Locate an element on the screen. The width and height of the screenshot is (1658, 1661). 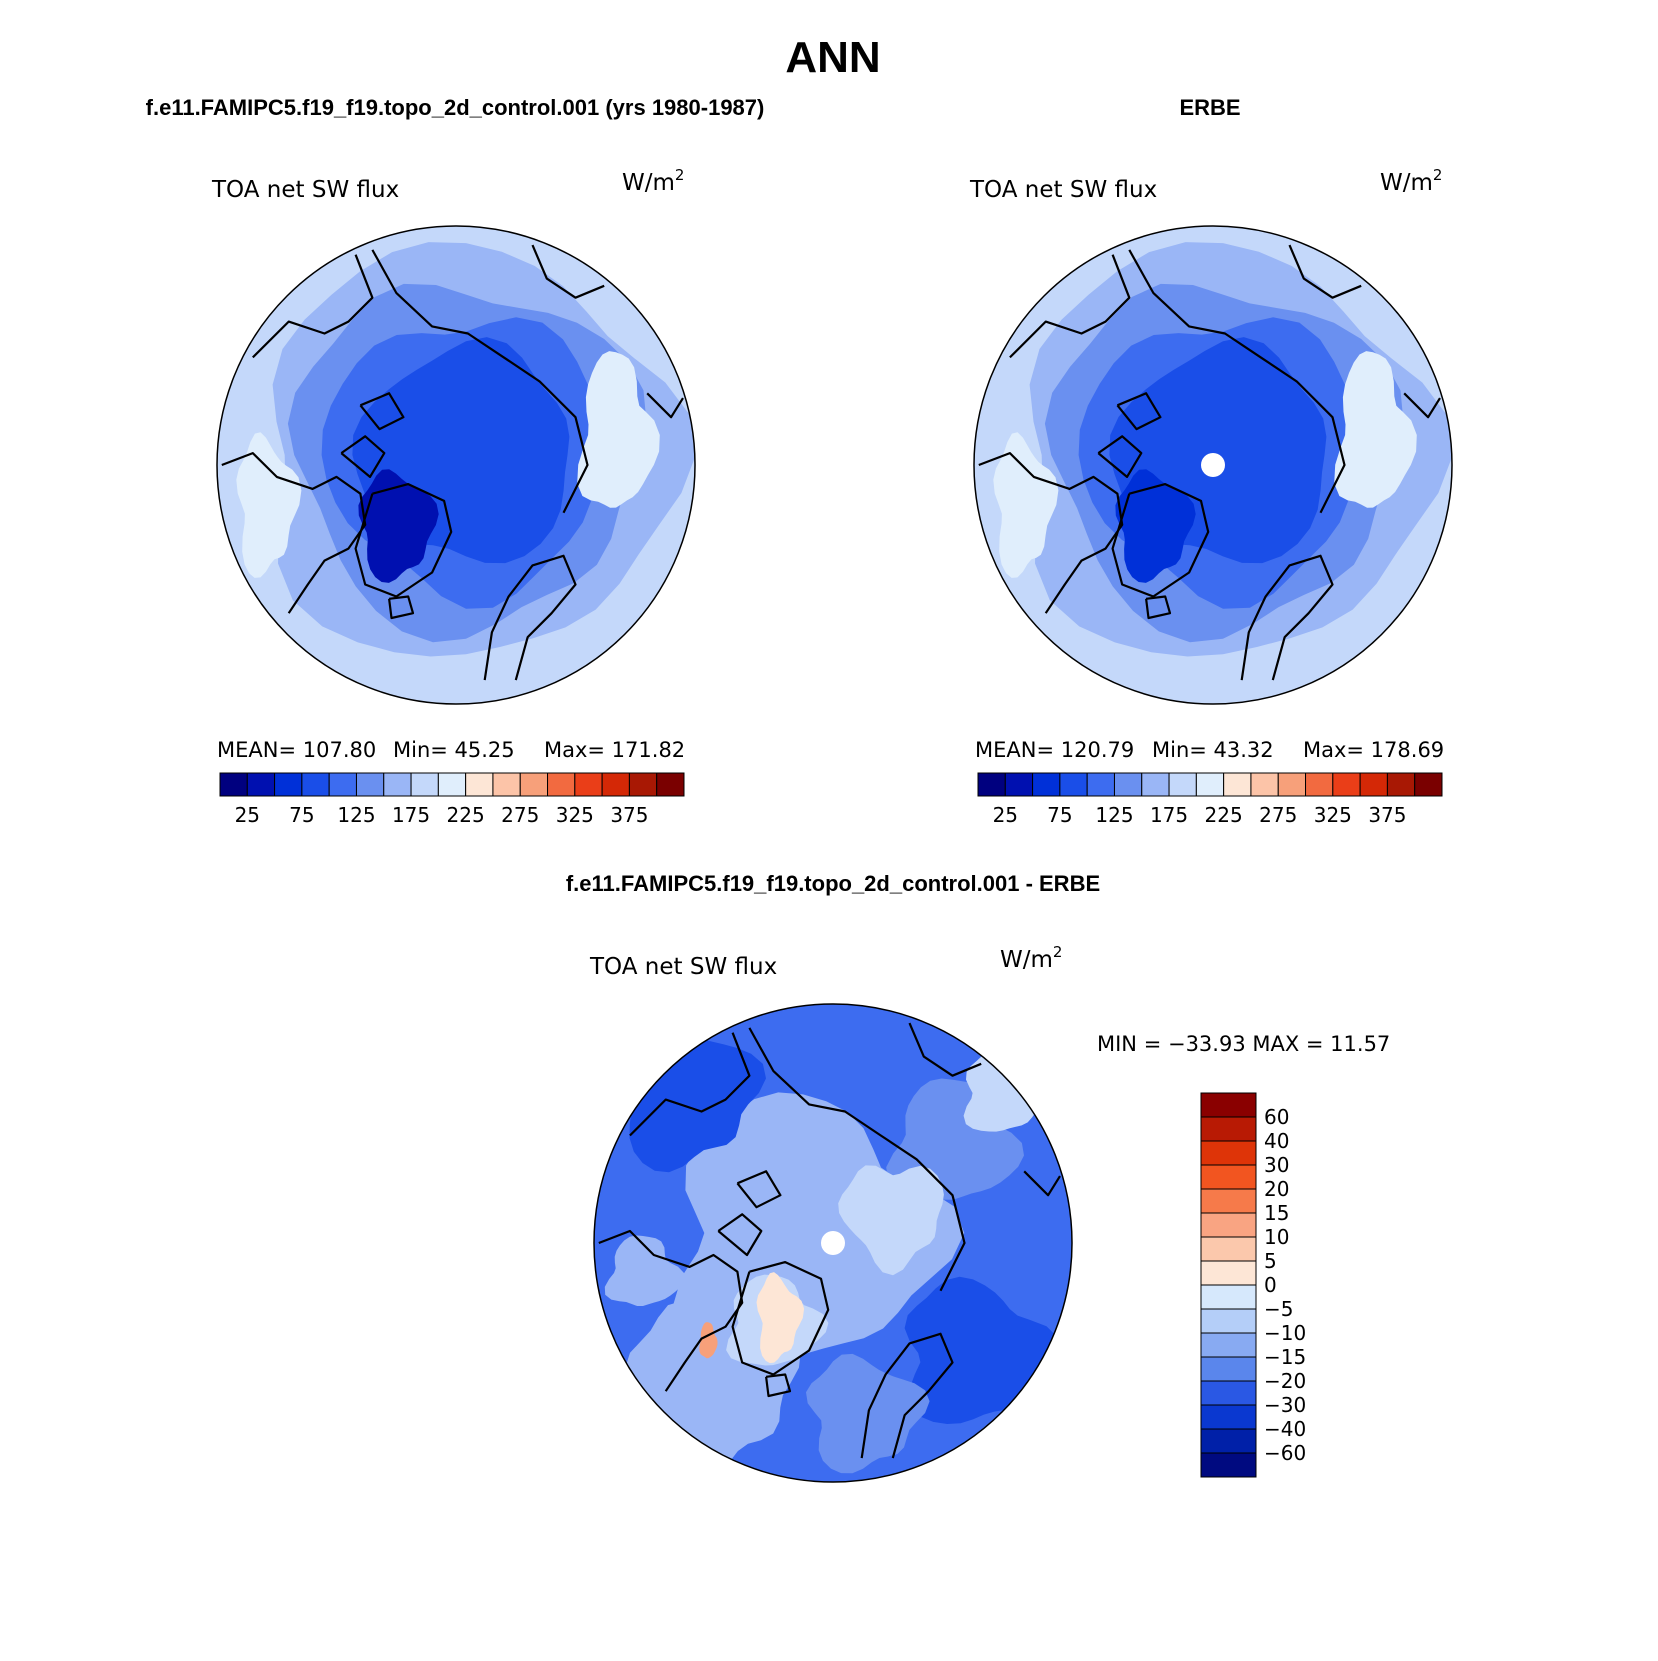
panel-model-min: Min= 45.25 is located at coordinates (454, 750).